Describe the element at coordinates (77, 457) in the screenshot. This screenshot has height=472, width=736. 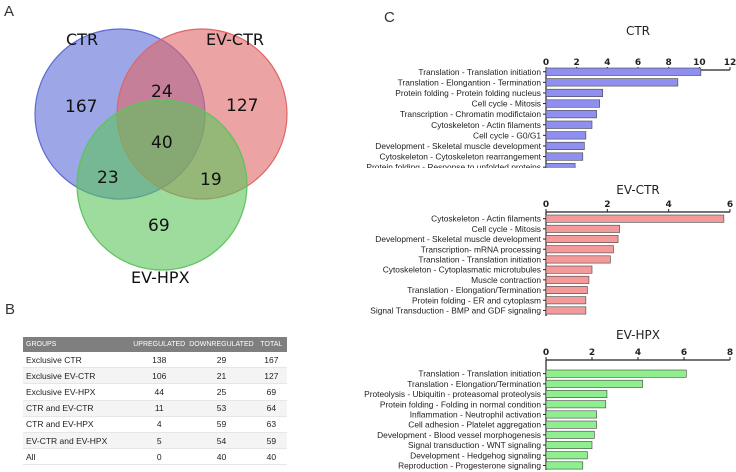
I see `cell-group: All` at that location.